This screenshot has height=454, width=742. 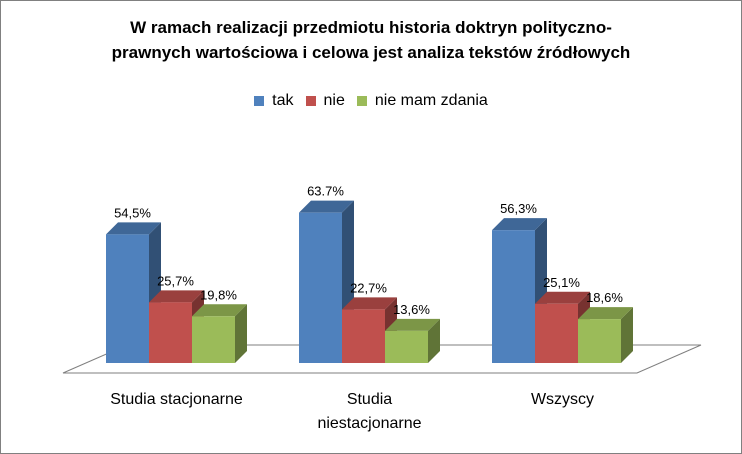 I want to click on category-label-studia-niestacjonarne-line-2: niestacjonarne, so click(x=369, y=423).